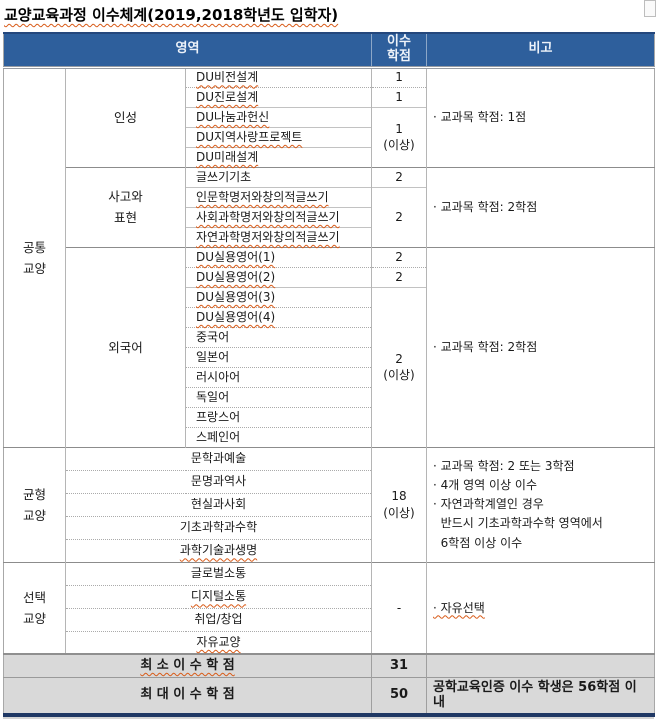  Describe the element at coordinates (218, 619) in the screenshot. I see `course-cell: 취업/창업` at that location.